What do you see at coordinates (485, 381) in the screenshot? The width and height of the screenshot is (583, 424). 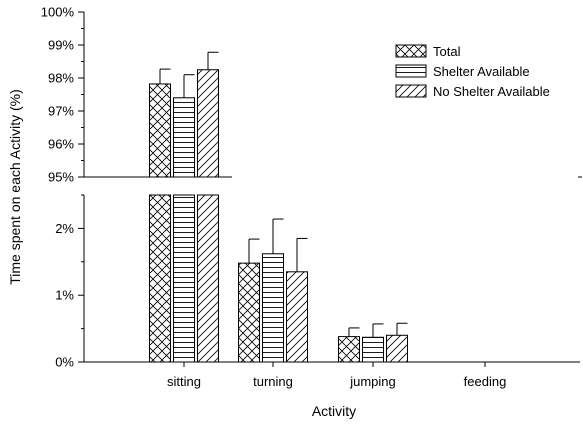 I see `x-tick-label: feeding` at bounding box center [485, 381].